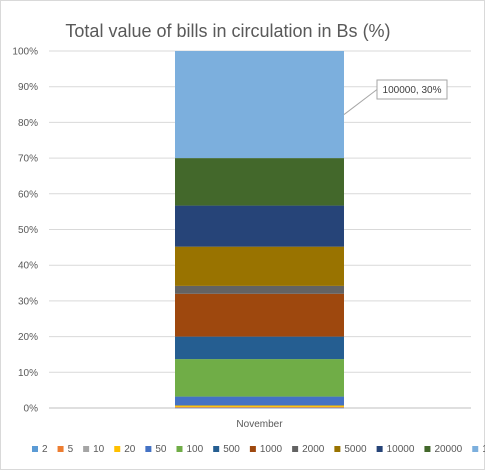  I want to click on y-tick-label: 30%, so click(28, 301).